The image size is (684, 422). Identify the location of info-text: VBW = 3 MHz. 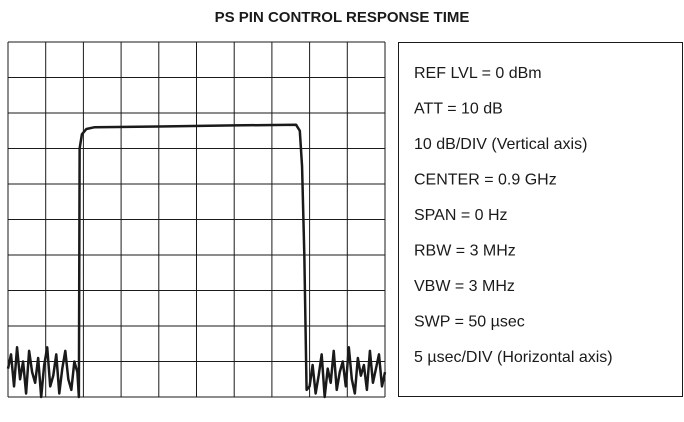
(464, 286).